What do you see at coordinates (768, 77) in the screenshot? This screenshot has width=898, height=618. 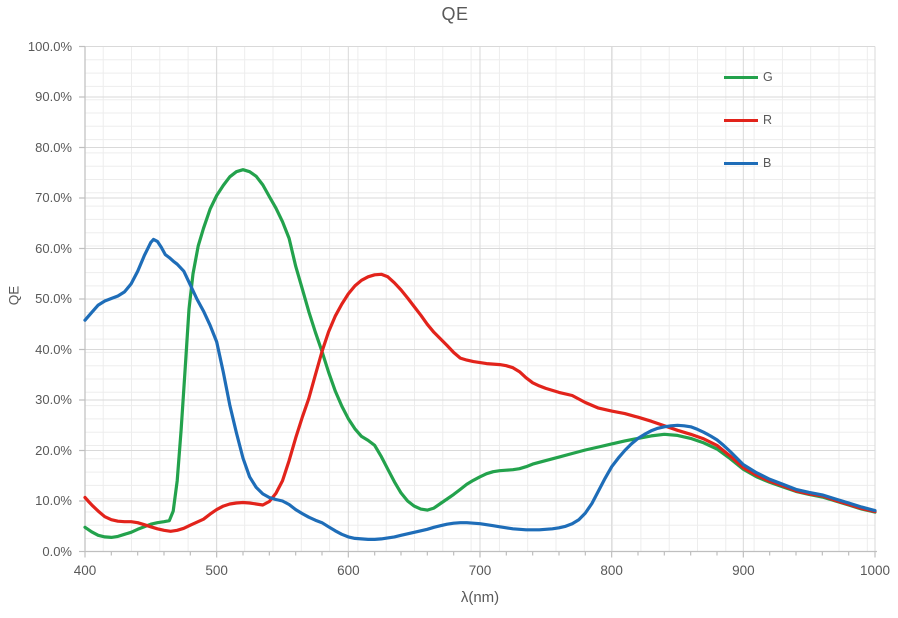 I see `legend-label-g: G` at bounding box center [768, 77].